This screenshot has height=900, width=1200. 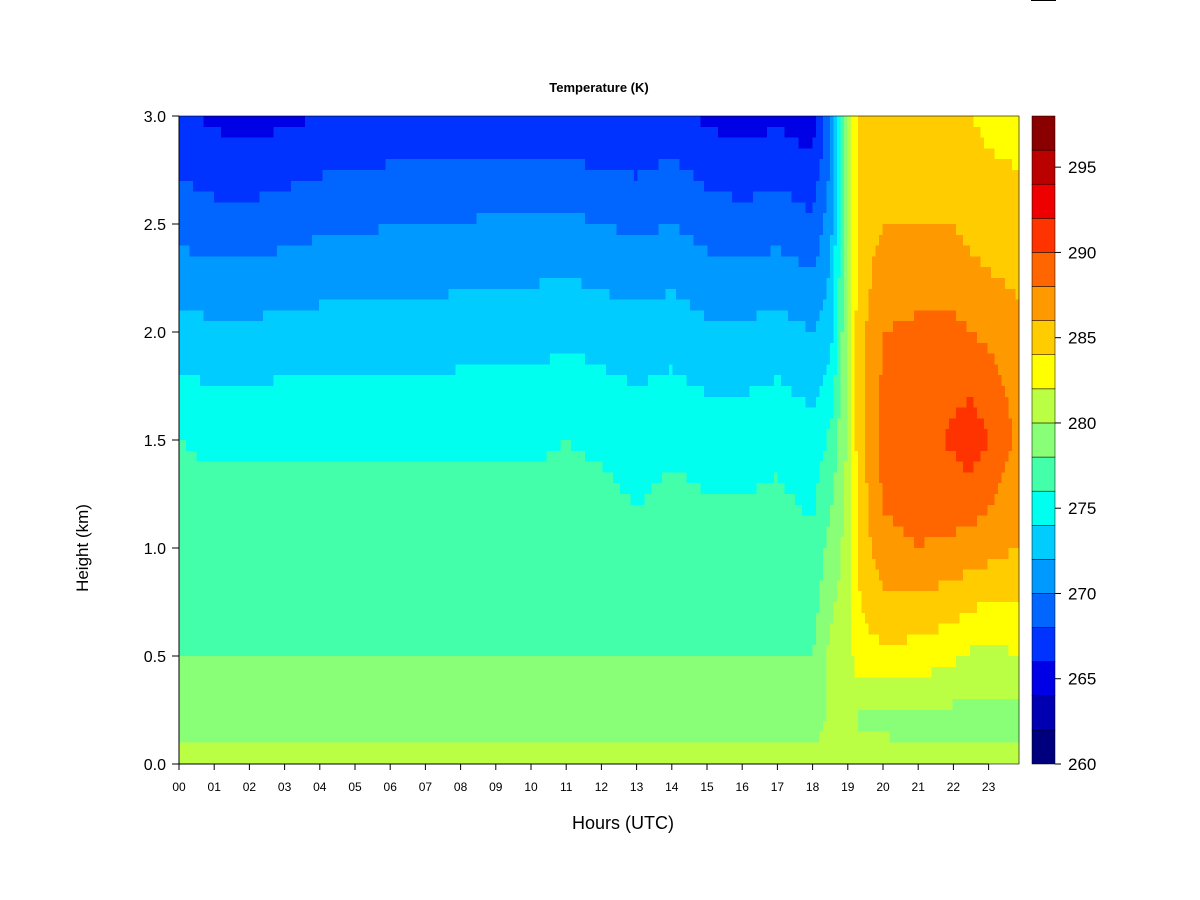 I want to click on x-tick-label: 23, so click(x=989, y=787).